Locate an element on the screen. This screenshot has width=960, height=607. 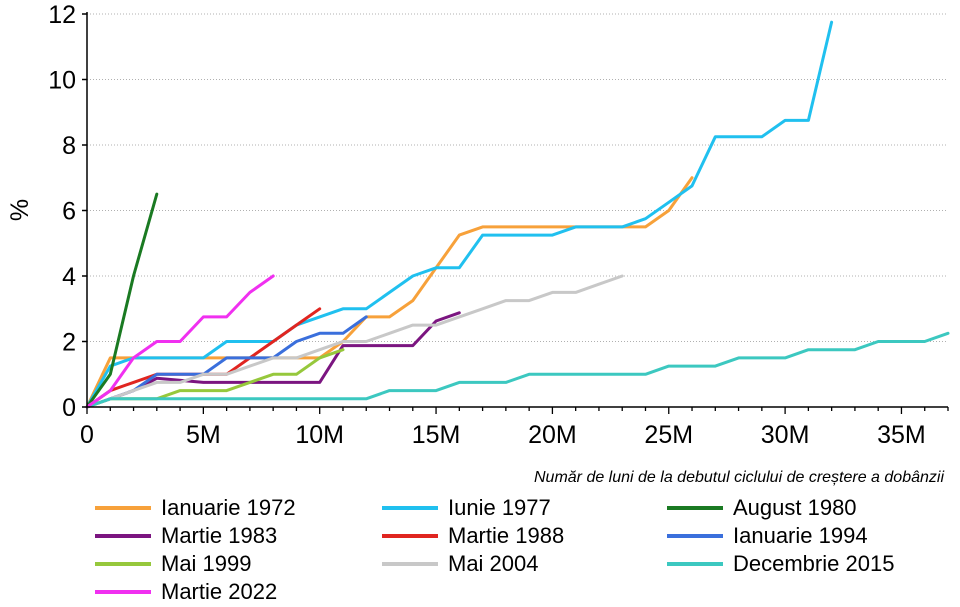
legend-label: Martie 1983 is located at coordinates (219, 535).